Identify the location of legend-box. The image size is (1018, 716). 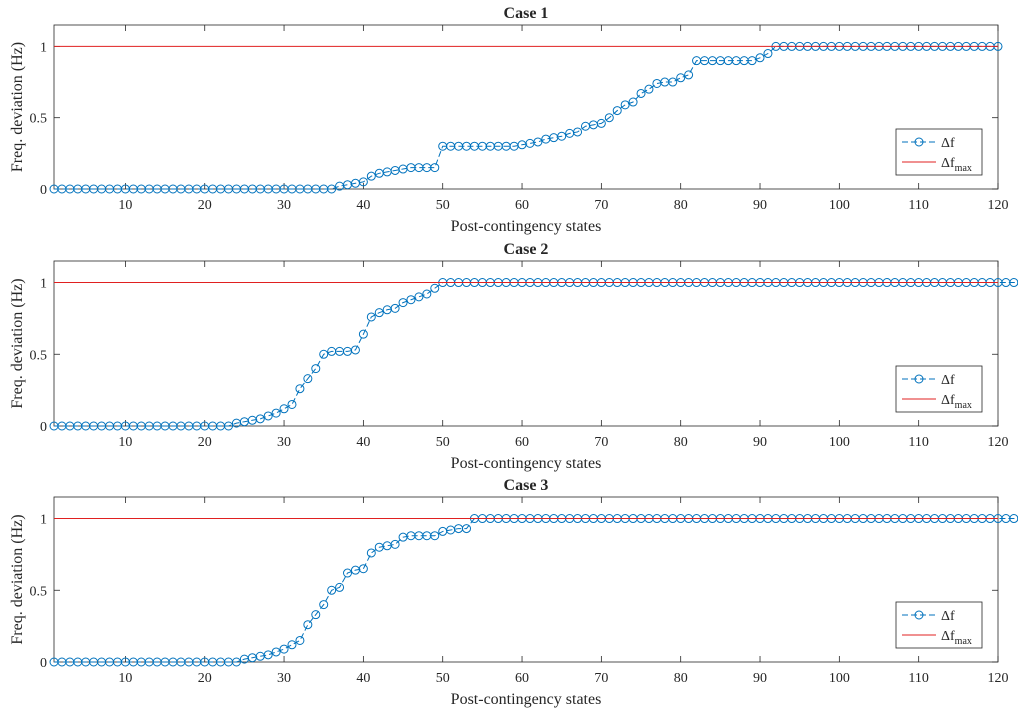
(939, 389).